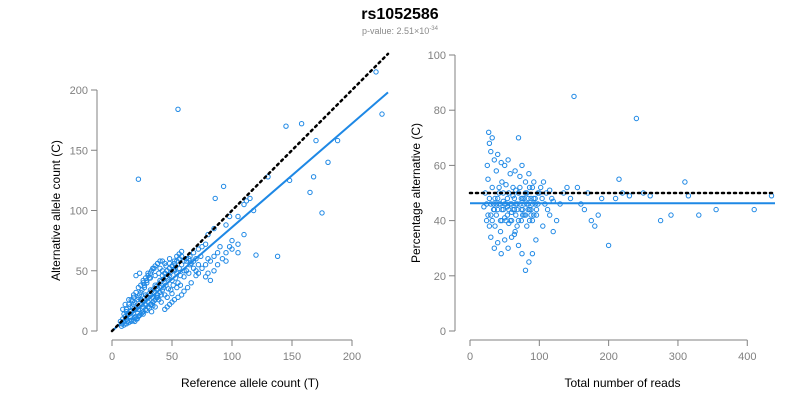 This screenshot has width=800, height=400. What do you see at coordinates (79, 212) in the screenshot?
I see `y-tick-label: 100` at bounding box center [79, 212].